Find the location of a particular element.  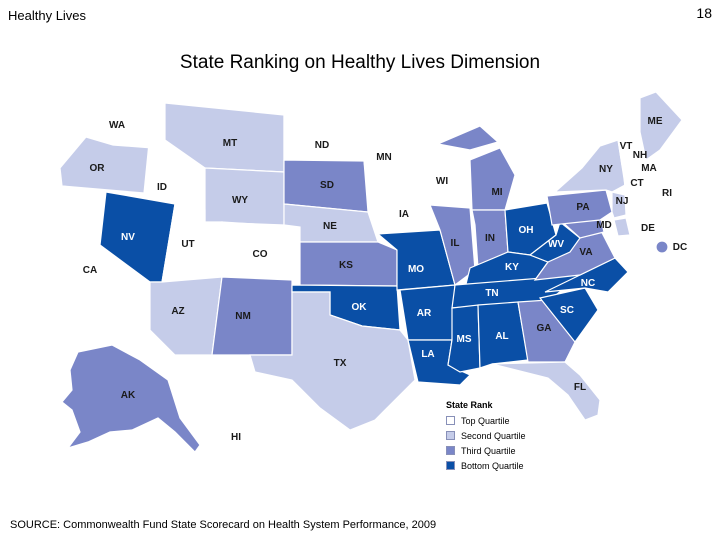

label-ok: OK is located at coordinates (360, 307).